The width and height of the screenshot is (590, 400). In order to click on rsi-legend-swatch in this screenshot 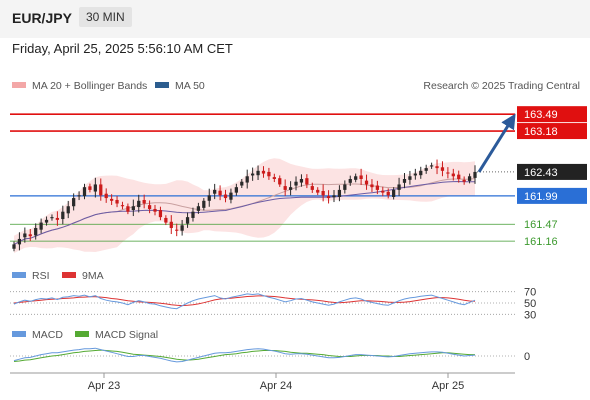, I will do `click(19, 275)`.